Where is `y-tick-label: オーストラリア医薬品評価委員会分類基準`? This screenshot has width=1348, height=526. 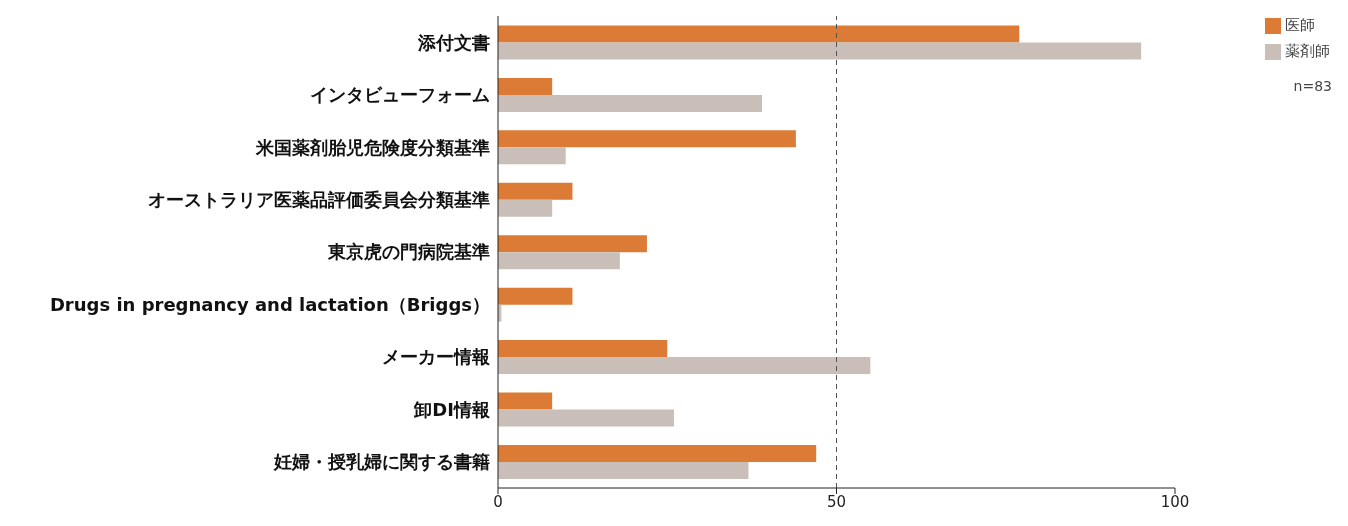
y-tick-label: オーストラリア医薬品評価委員会分類基準 is located at coordinates (319, 199).